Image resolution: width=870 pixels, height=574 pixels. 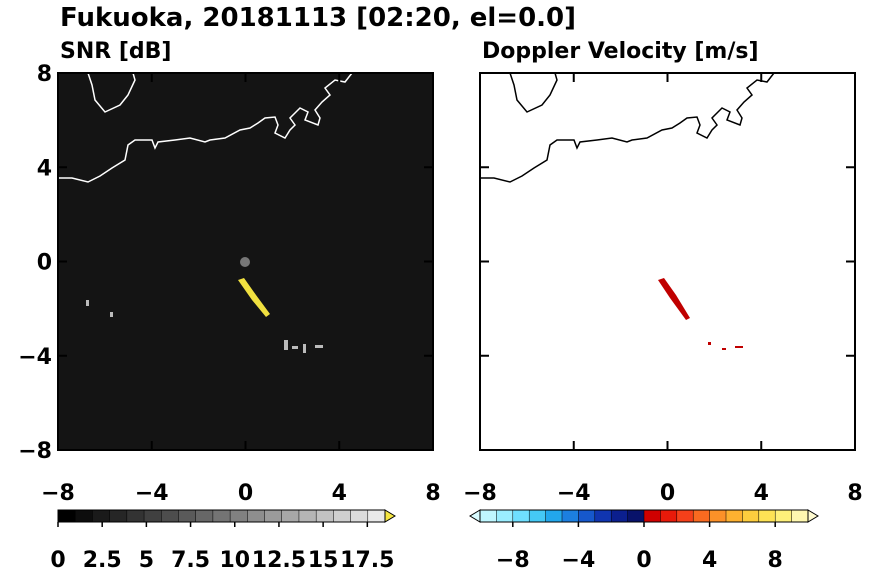 What do you see at coordinates (115, 51) in the screenshot?
I see `panel-subtitle: SNR [dB]` at bounding box center [115, 51].